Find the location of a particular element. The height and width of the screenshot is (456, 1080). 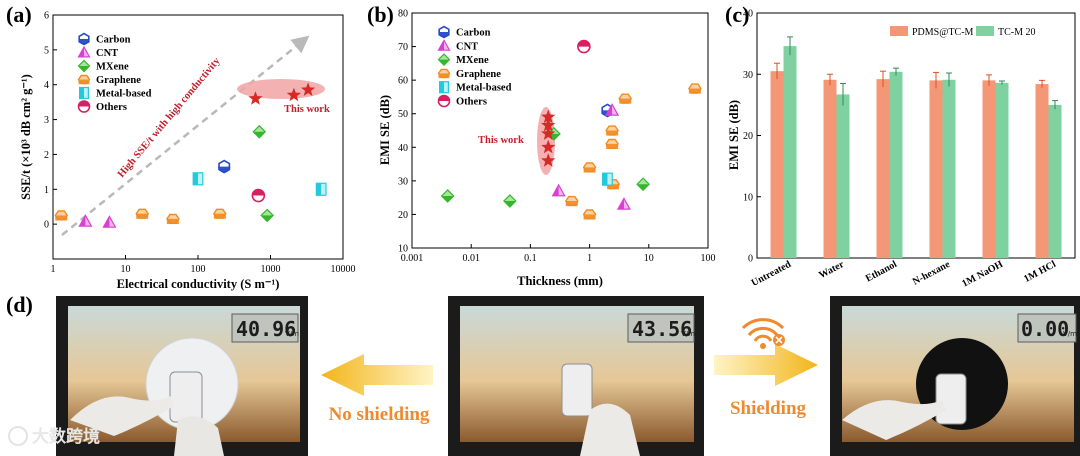

legend-marker-metal-based is located at coordinates (83, 93).